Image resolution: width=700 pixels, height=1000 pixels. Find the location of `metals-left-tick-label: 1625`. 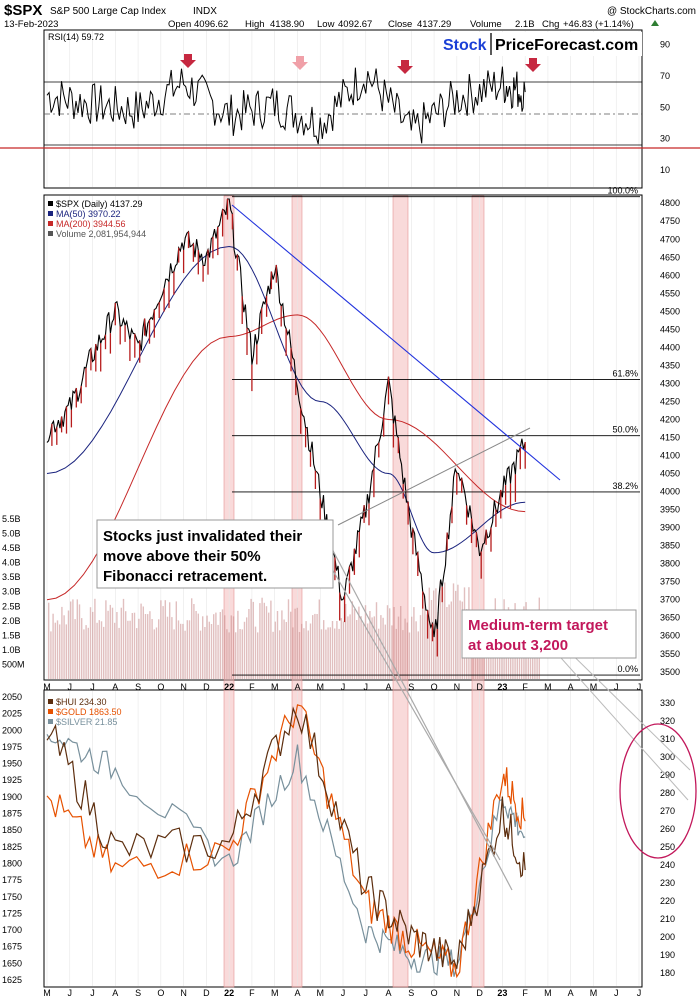

metals-left-tick-label: 1625 is located at coordinates (12, 980).